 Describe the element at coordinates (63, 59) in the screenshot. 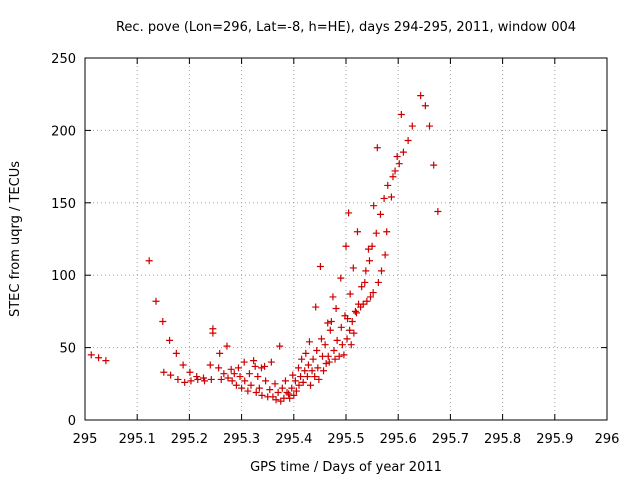

I see `y-tick-label: 250` at that location.